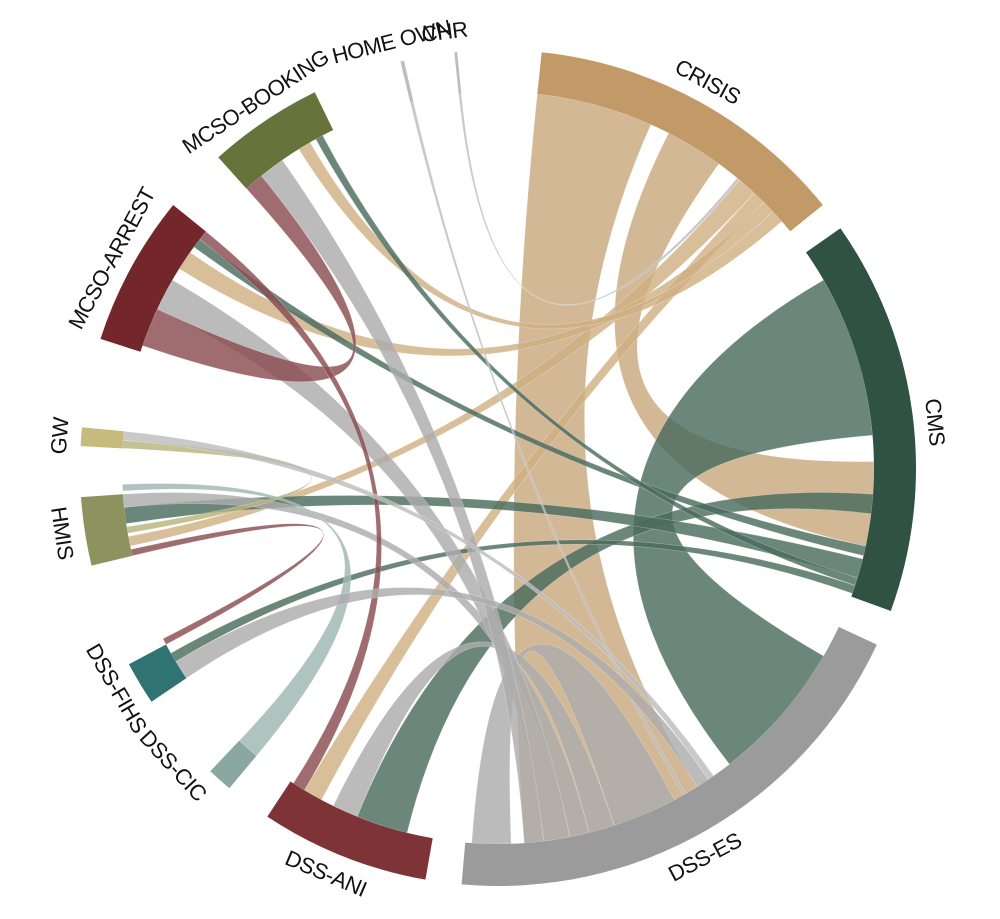 Image resolution: width=1000 pixels, height=919 pixels. I want to click on ribbon-hmis-dss_fihs, so click(227, 584).